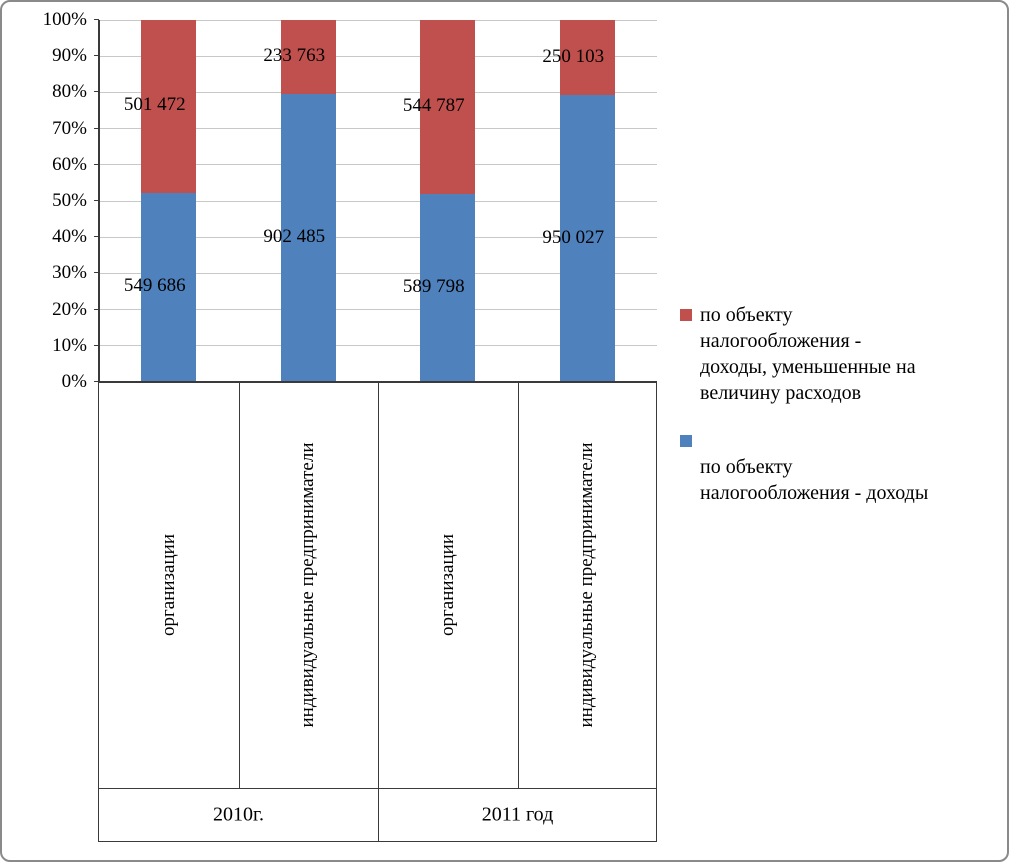 This screenshot has height=862, width=1009. I want to click on y-axis-line, so click(99, 201).